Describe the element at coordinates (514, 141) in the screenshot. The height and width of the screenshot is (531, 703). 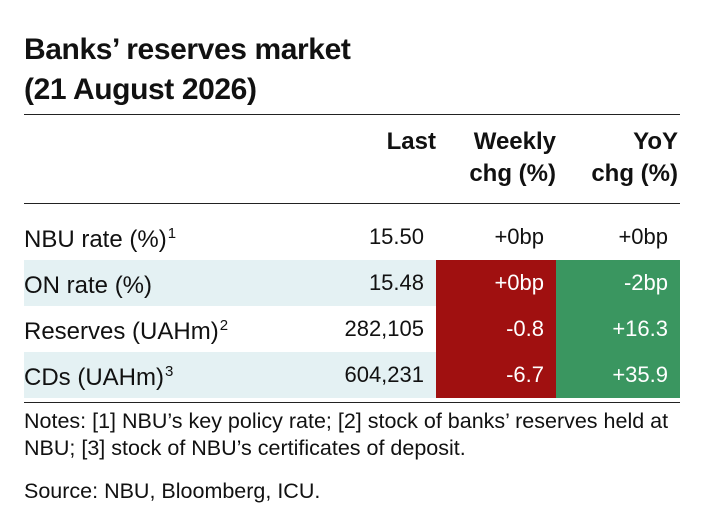
I see `header-weekly-line-1: Weekly` at that location.